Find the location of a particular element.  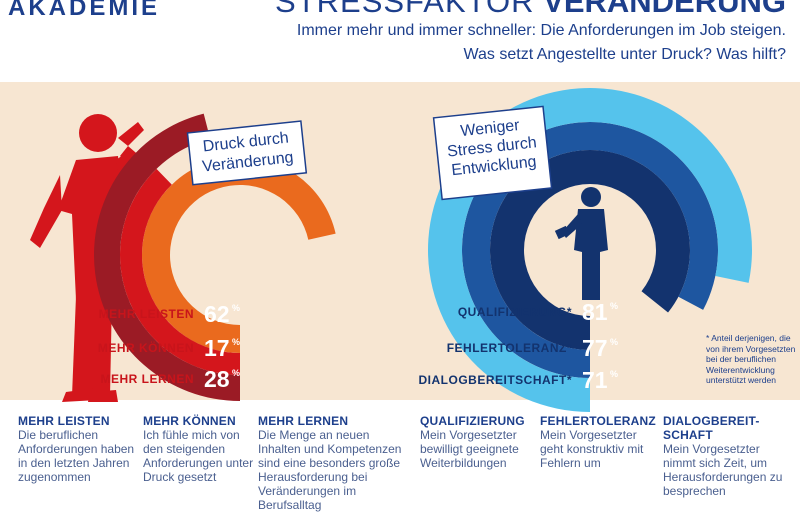

category-label: DIALOGBEREITSCHAFT* is located at coordinates (496, 380).